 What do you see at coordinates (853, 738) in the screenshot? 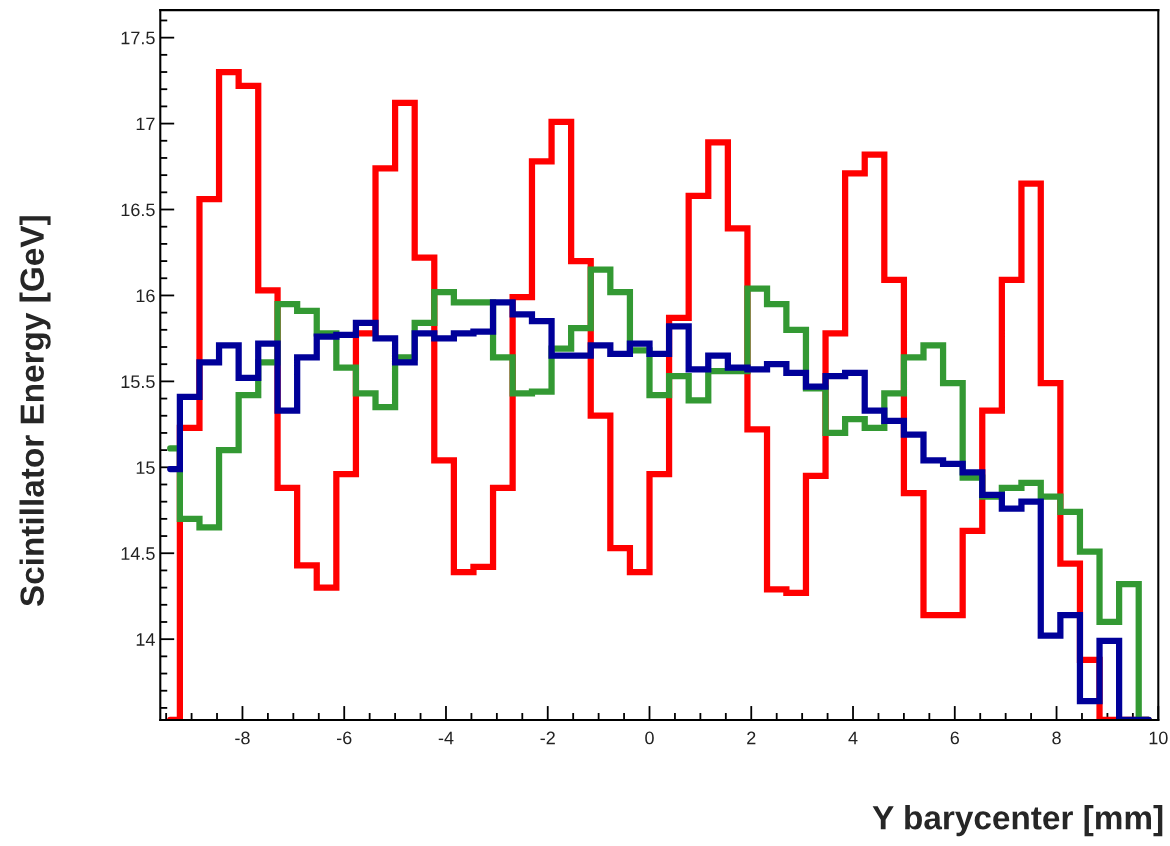
I see `x-tick-label: 4` at bounding box center [853, 738].